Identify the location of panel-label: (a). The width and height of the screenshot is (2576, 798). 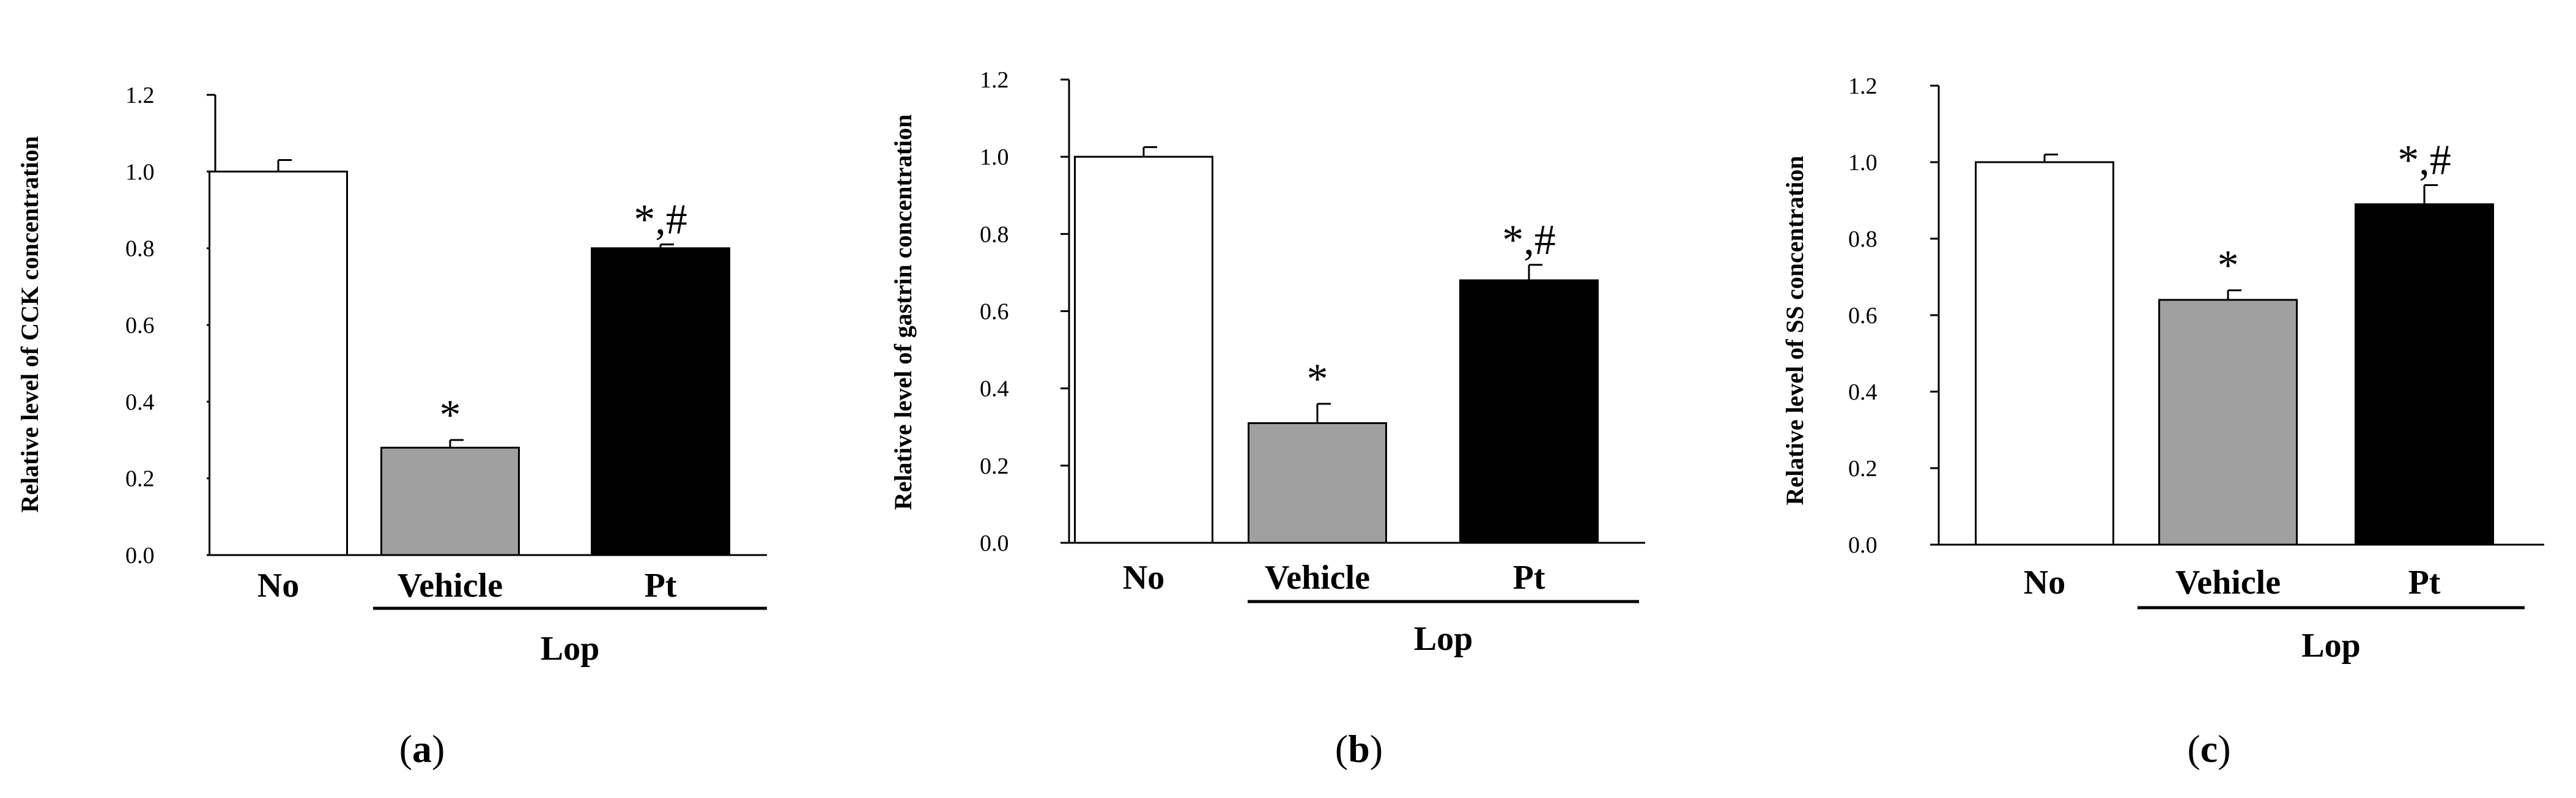
(422, 748).